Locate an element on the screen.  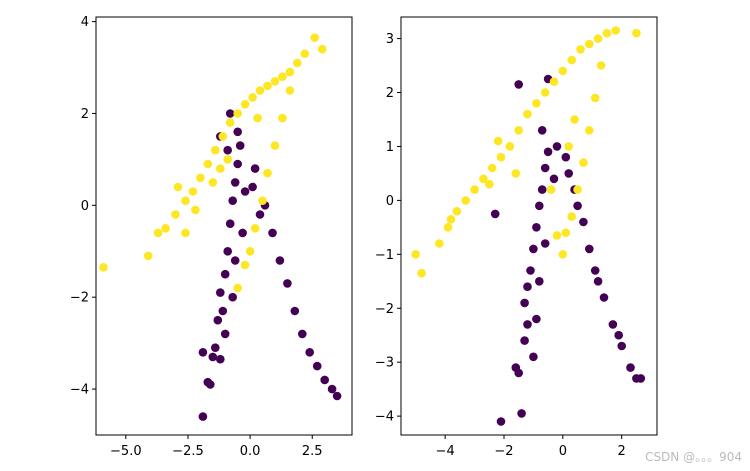
y-tick-label: −2 is located at coordinates (79, 298).